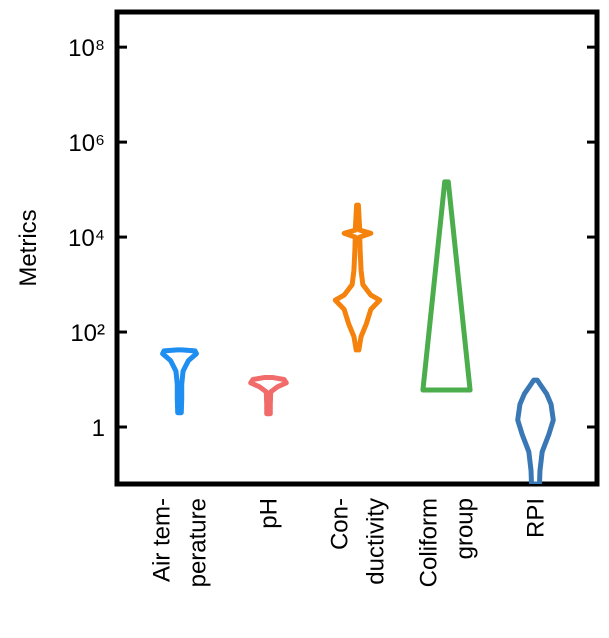  I want to click on x-tick-label: Con-, so click(340, 524).